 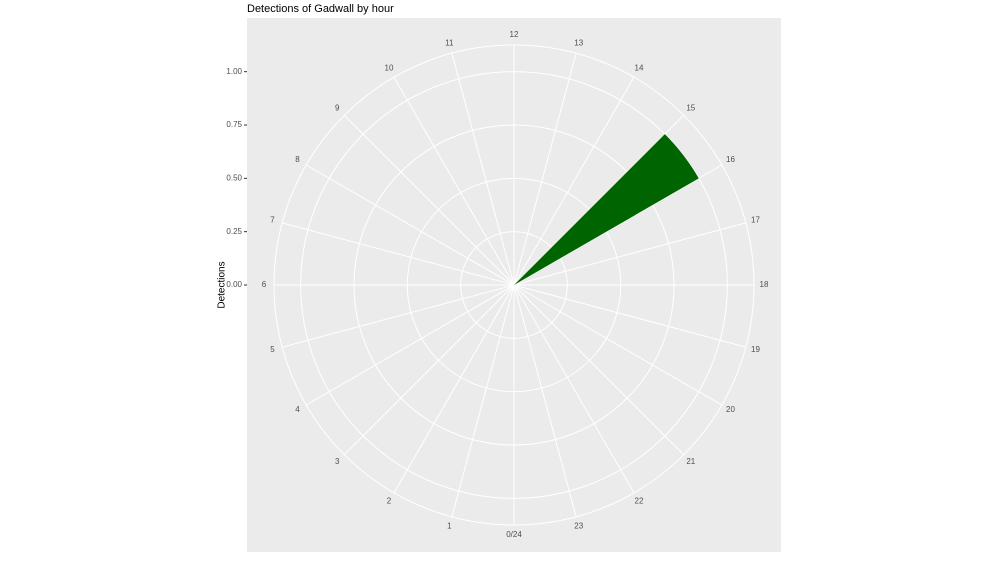 What do you see at coordinates (578, 526) in the screenshot?
I see `x-tick-label: 23` at bounding box center [578, 526].